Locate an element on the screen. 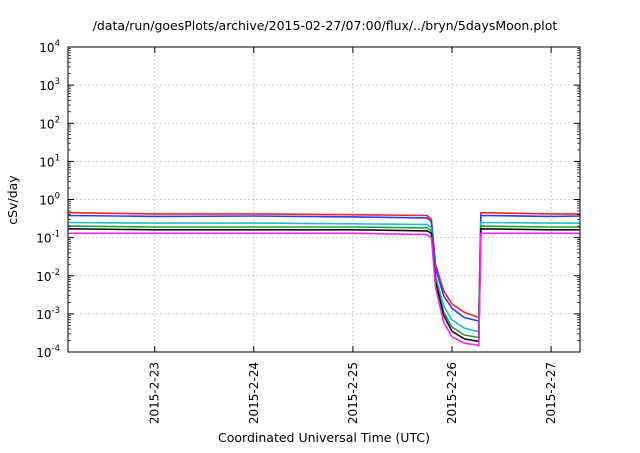 The image size is (640, 453). y-tick-label: 10² is located at coordinates (49, 123).